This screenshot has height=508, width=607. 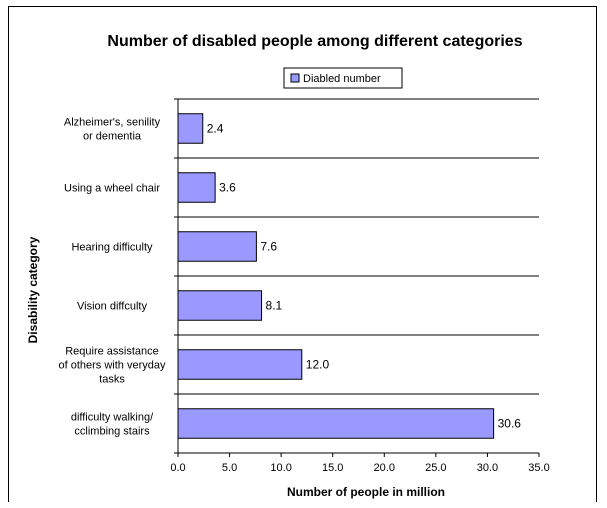 What do you see at coordinates (384, 468) in the screenshot?
I see `x-tick-label: 20.0` at bounding box center [384, 468].